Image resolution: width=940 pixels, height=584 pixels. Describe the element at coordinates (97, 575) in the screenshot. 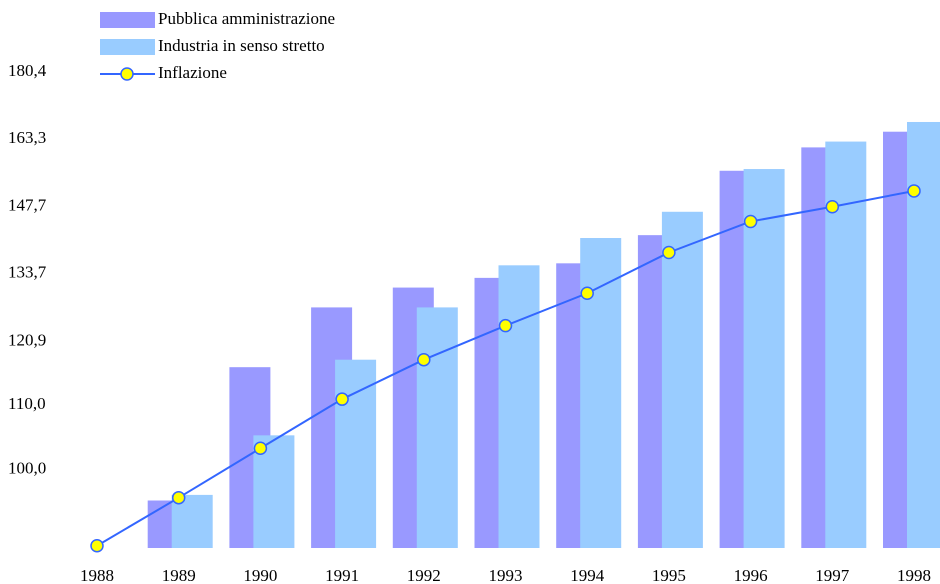

I see `x-tick-label: 1988` at that location.